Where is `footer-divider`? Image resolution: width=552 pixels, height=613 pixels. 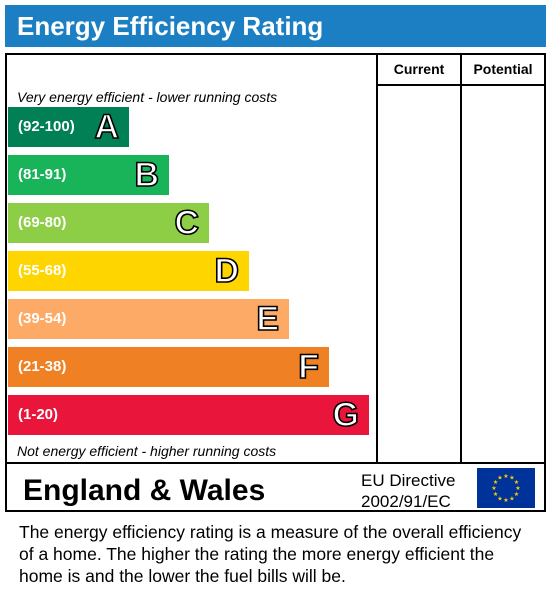
footer-divider is located at coordinates (275, 463).